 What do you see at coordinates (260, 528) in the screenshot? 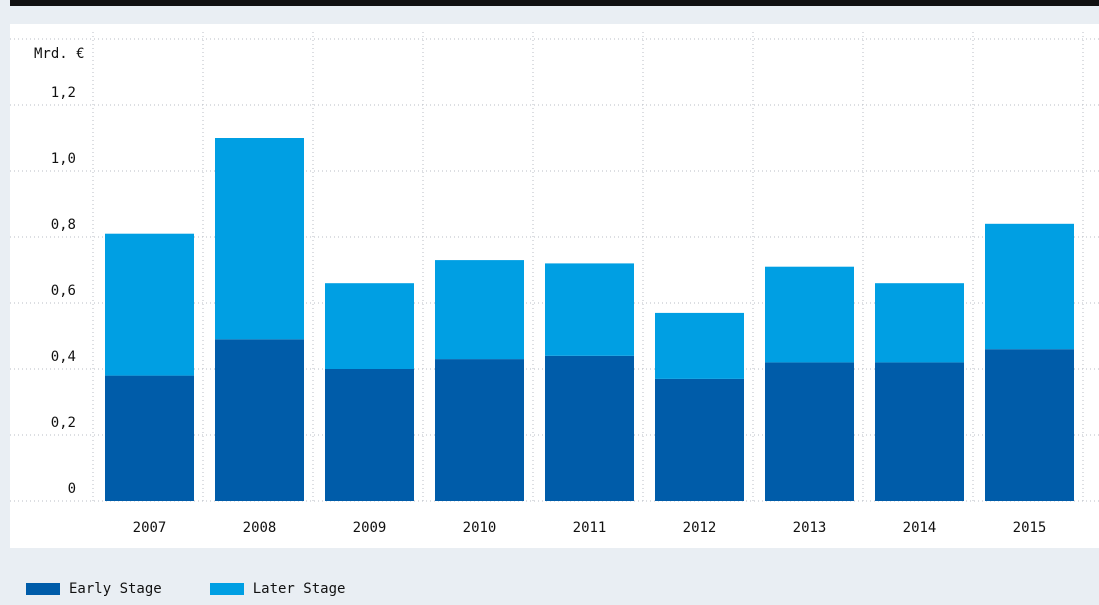
I see `x-tick-label: 2008` at bounding box center [260, 528].